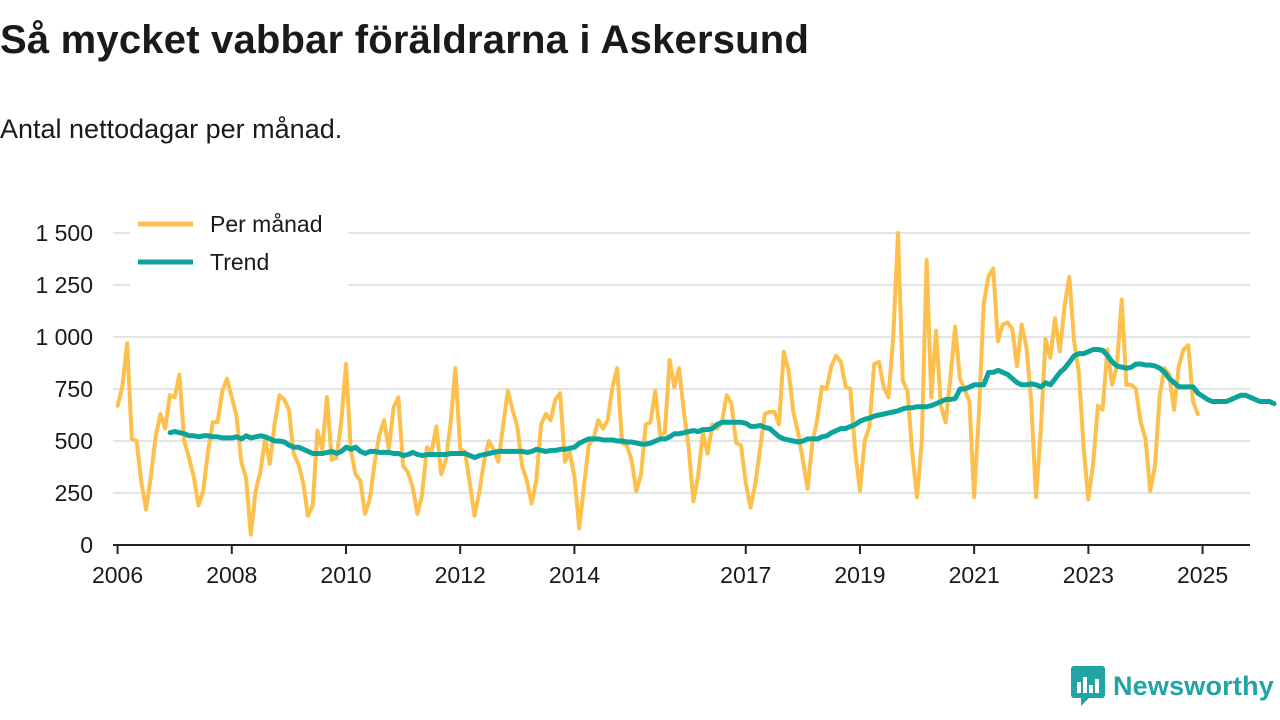 Image resolution: width=1280 pixels, height=720 pixels. Describe the element at coordinates (574, 575) in the screenshot. I see `x-tick-label: 2014` at that location.